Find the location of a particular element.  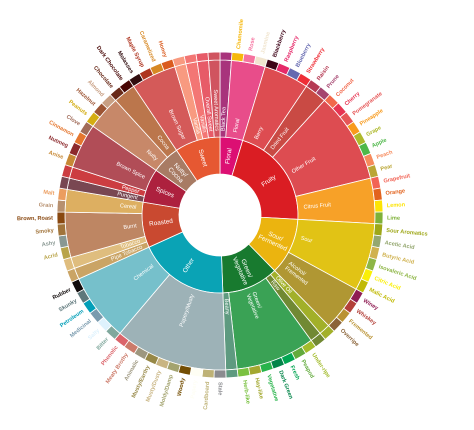

flavor-label-papery: Papery is located at coordinates (194, 389).